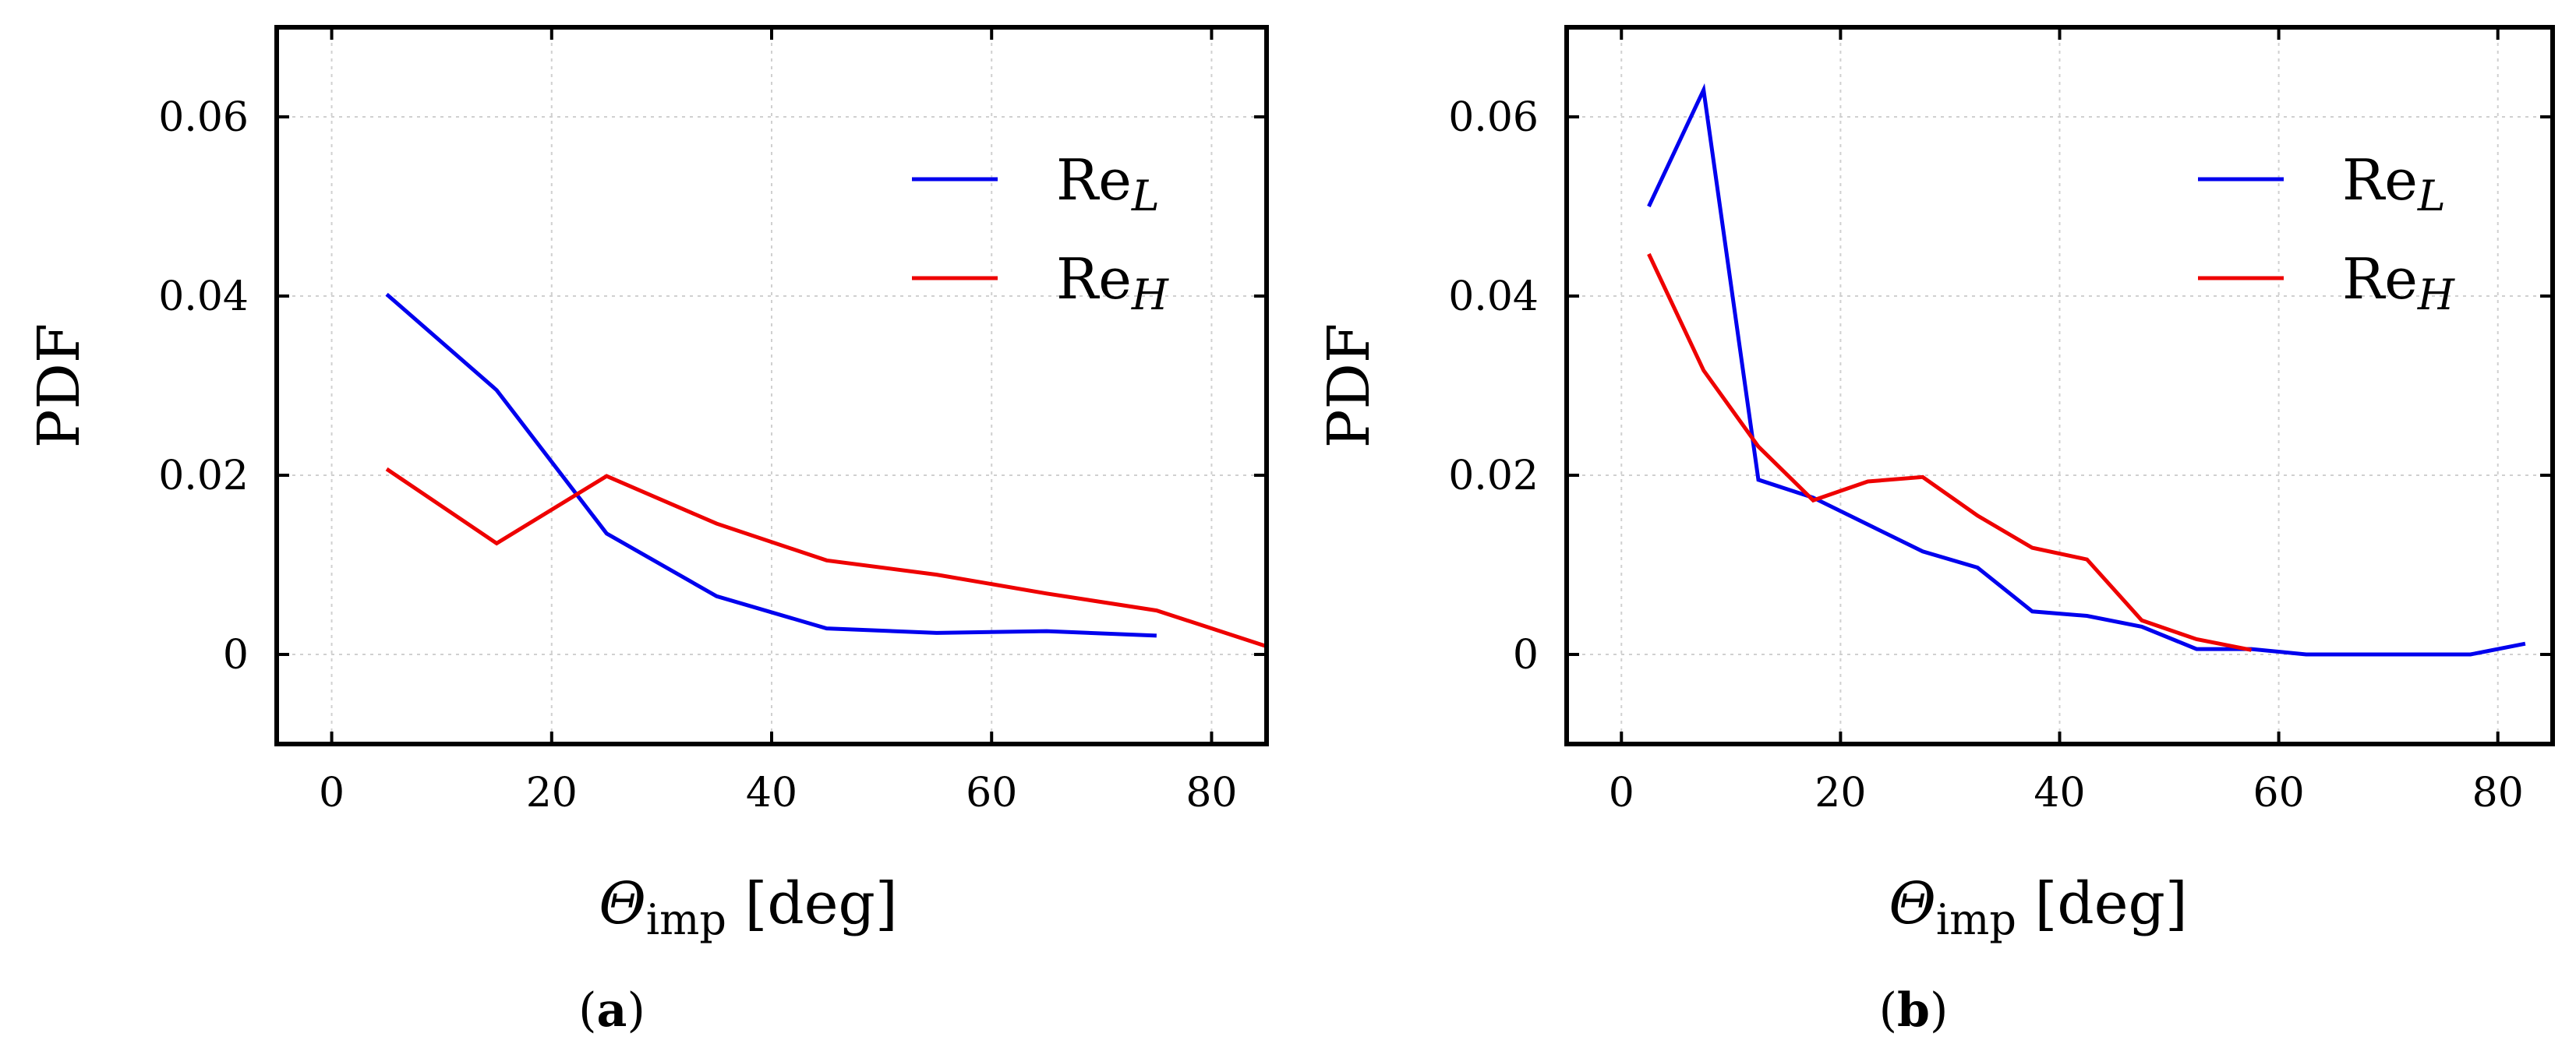 This screenshot has height=1058, width=2576. Describe the element at coordinates (1349, 385) in the screenshot. I see `ylabel-b: PDF` at that location.